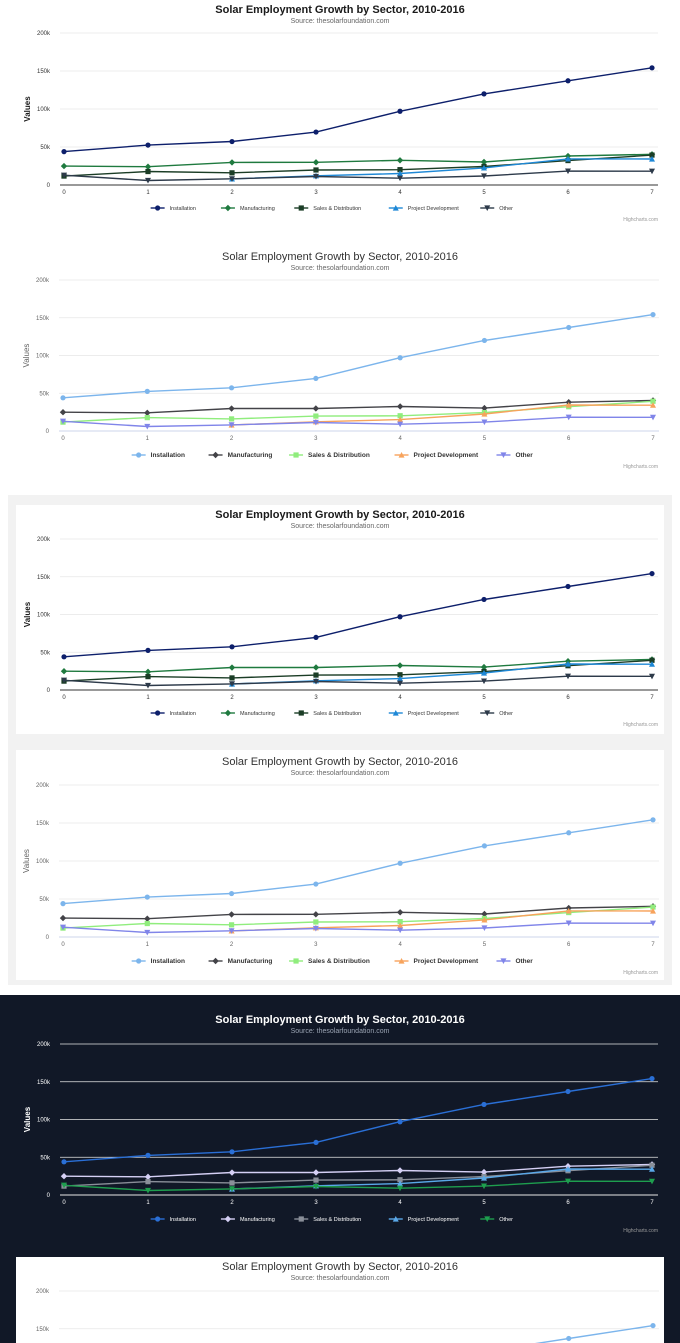 Image resolution: width=680 pixels, height=1343 pixels. I want to click on y-axis-label: Values, so click(26, 861).